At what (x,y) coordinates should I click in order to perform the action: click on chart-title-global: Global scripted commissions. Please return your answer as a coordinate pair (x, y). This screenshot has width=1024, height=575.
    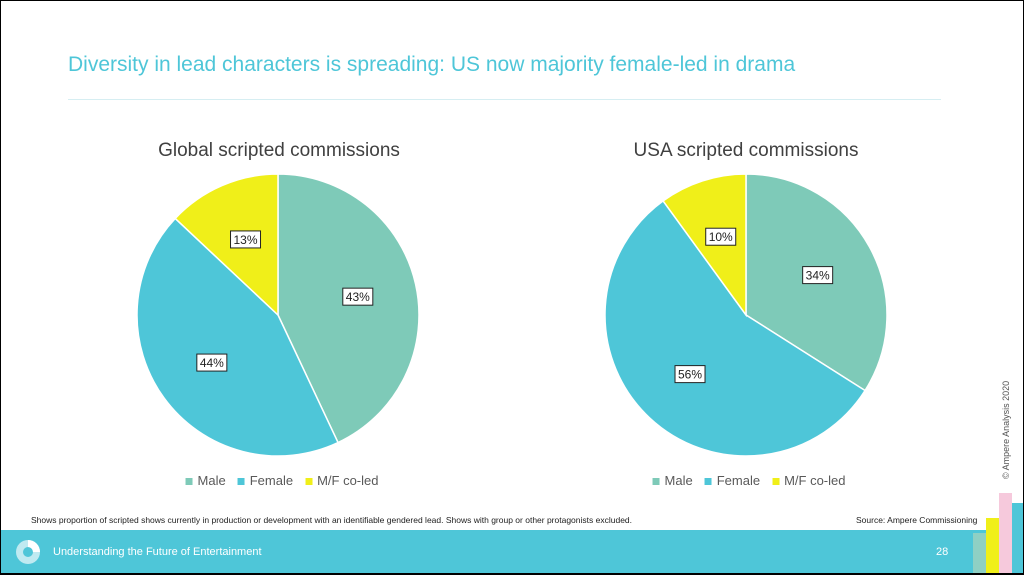
    Looking at the image, I should click on (279, 150).